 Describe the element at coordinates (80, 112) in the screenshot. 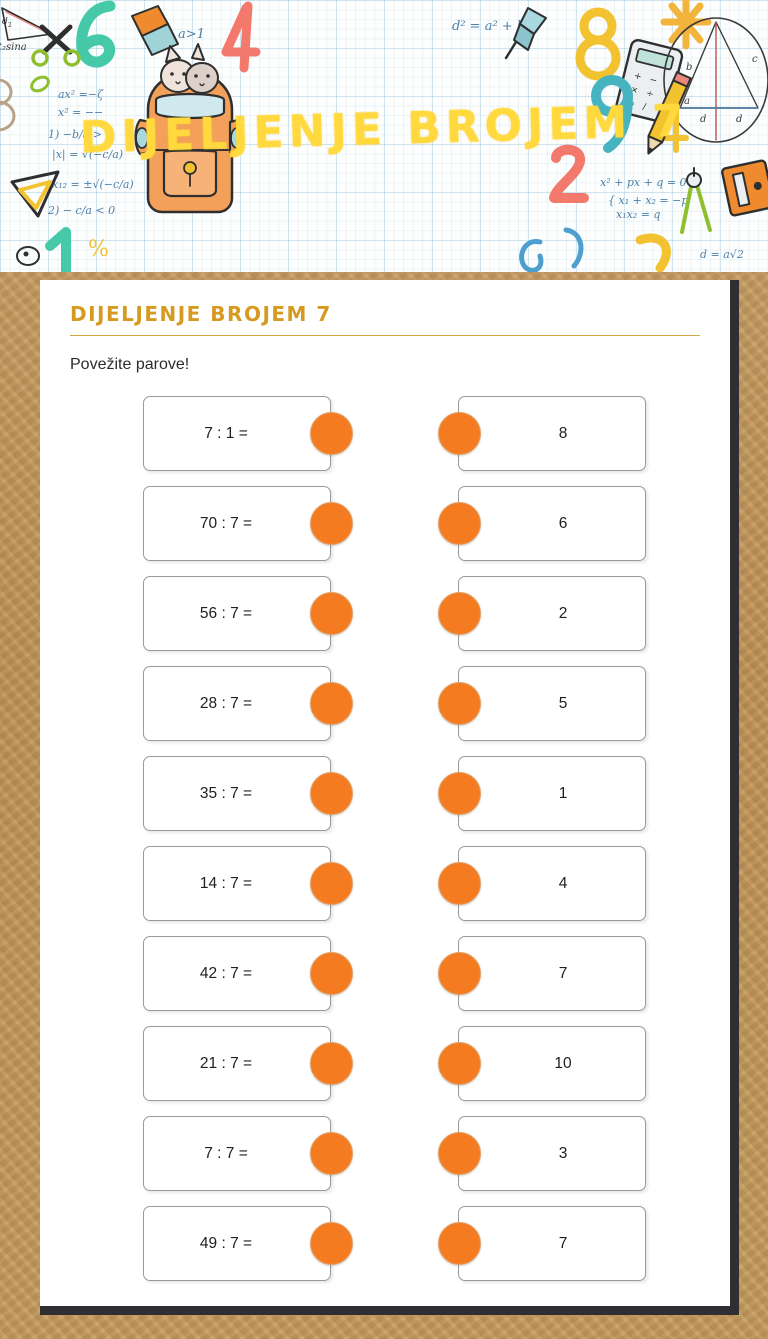

I see `svg-text: x² = −−` at that location.